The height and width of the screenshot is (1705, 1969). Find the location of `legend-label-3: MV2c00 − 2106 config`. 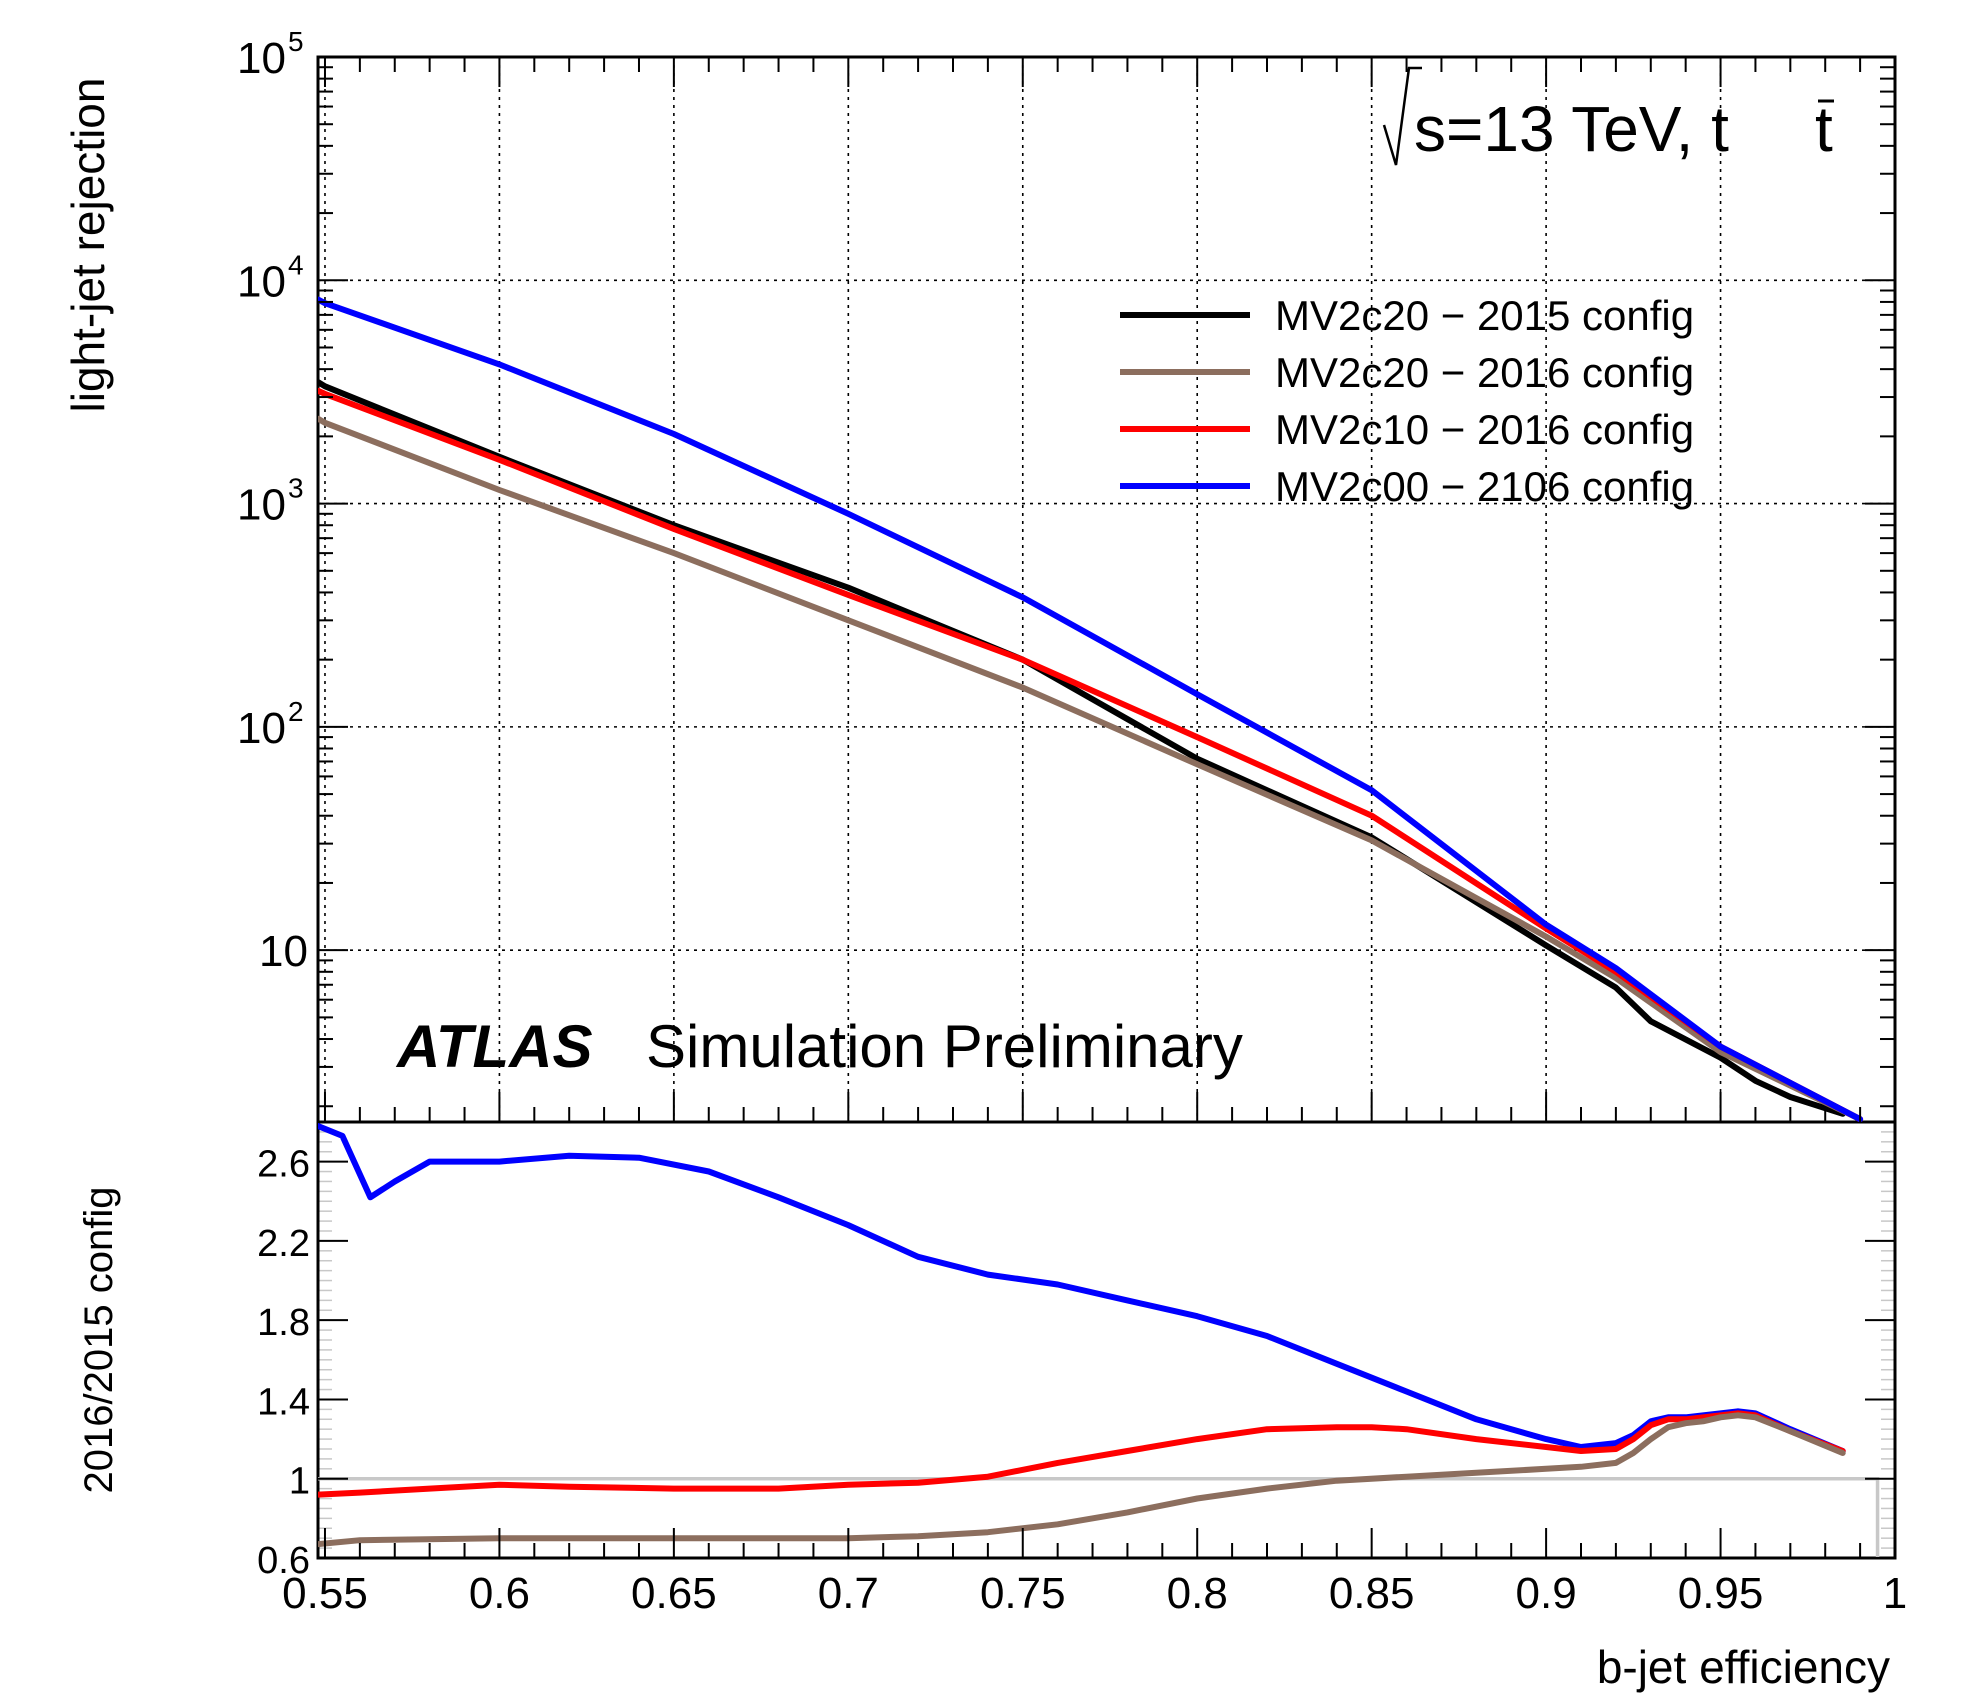

legend-label-3: MV2c00 − 2106 config is located at coordinates (1484, 486).